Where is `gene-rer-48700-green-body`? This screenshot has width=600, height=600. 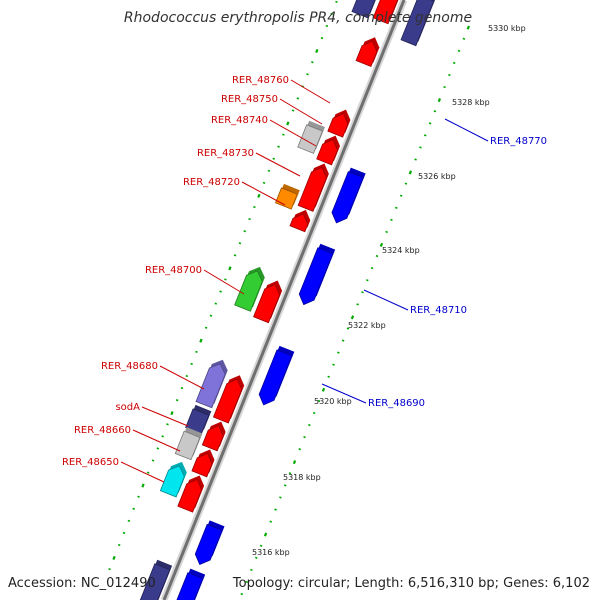
gene-rer-48700-green-body is located at coordinates (248, 291).